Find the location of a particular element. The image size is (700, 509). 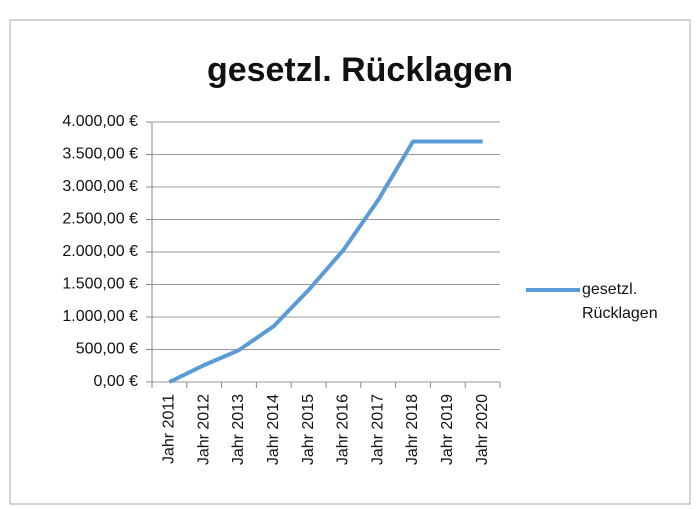

y-tick-label: 3.500,00 € is located at coordinates (100, 154).